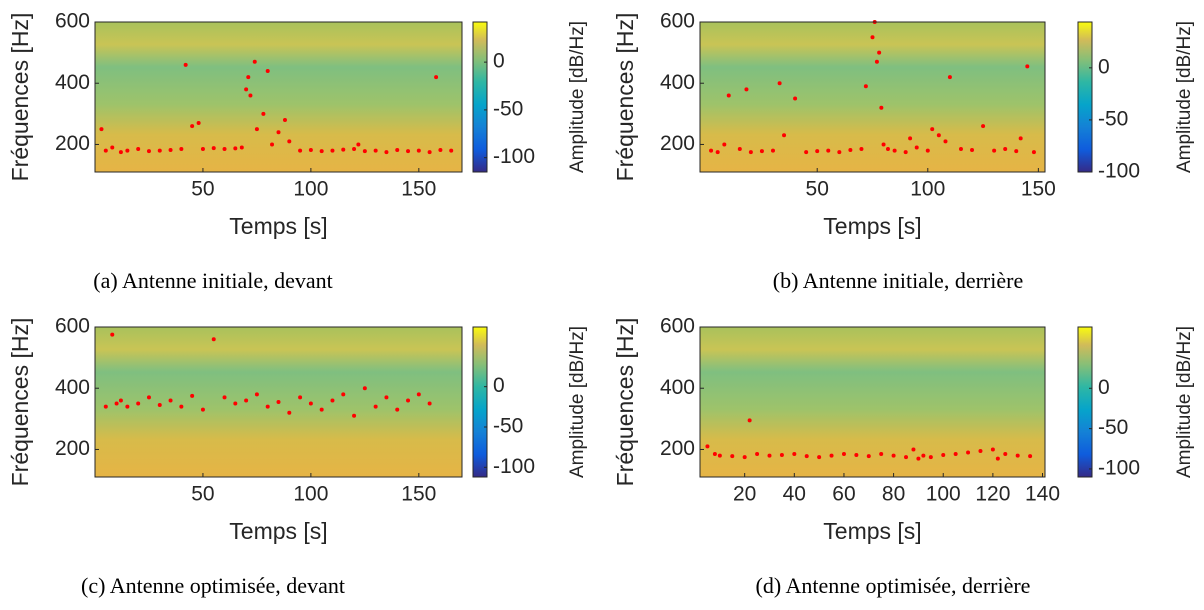 This screenshot has height=610, width=1204. What do you see at coordinates (212, 280) in the screenshot?
I see `caption: (a) Antenne initiale, devant` at bounding box center [212, 280].